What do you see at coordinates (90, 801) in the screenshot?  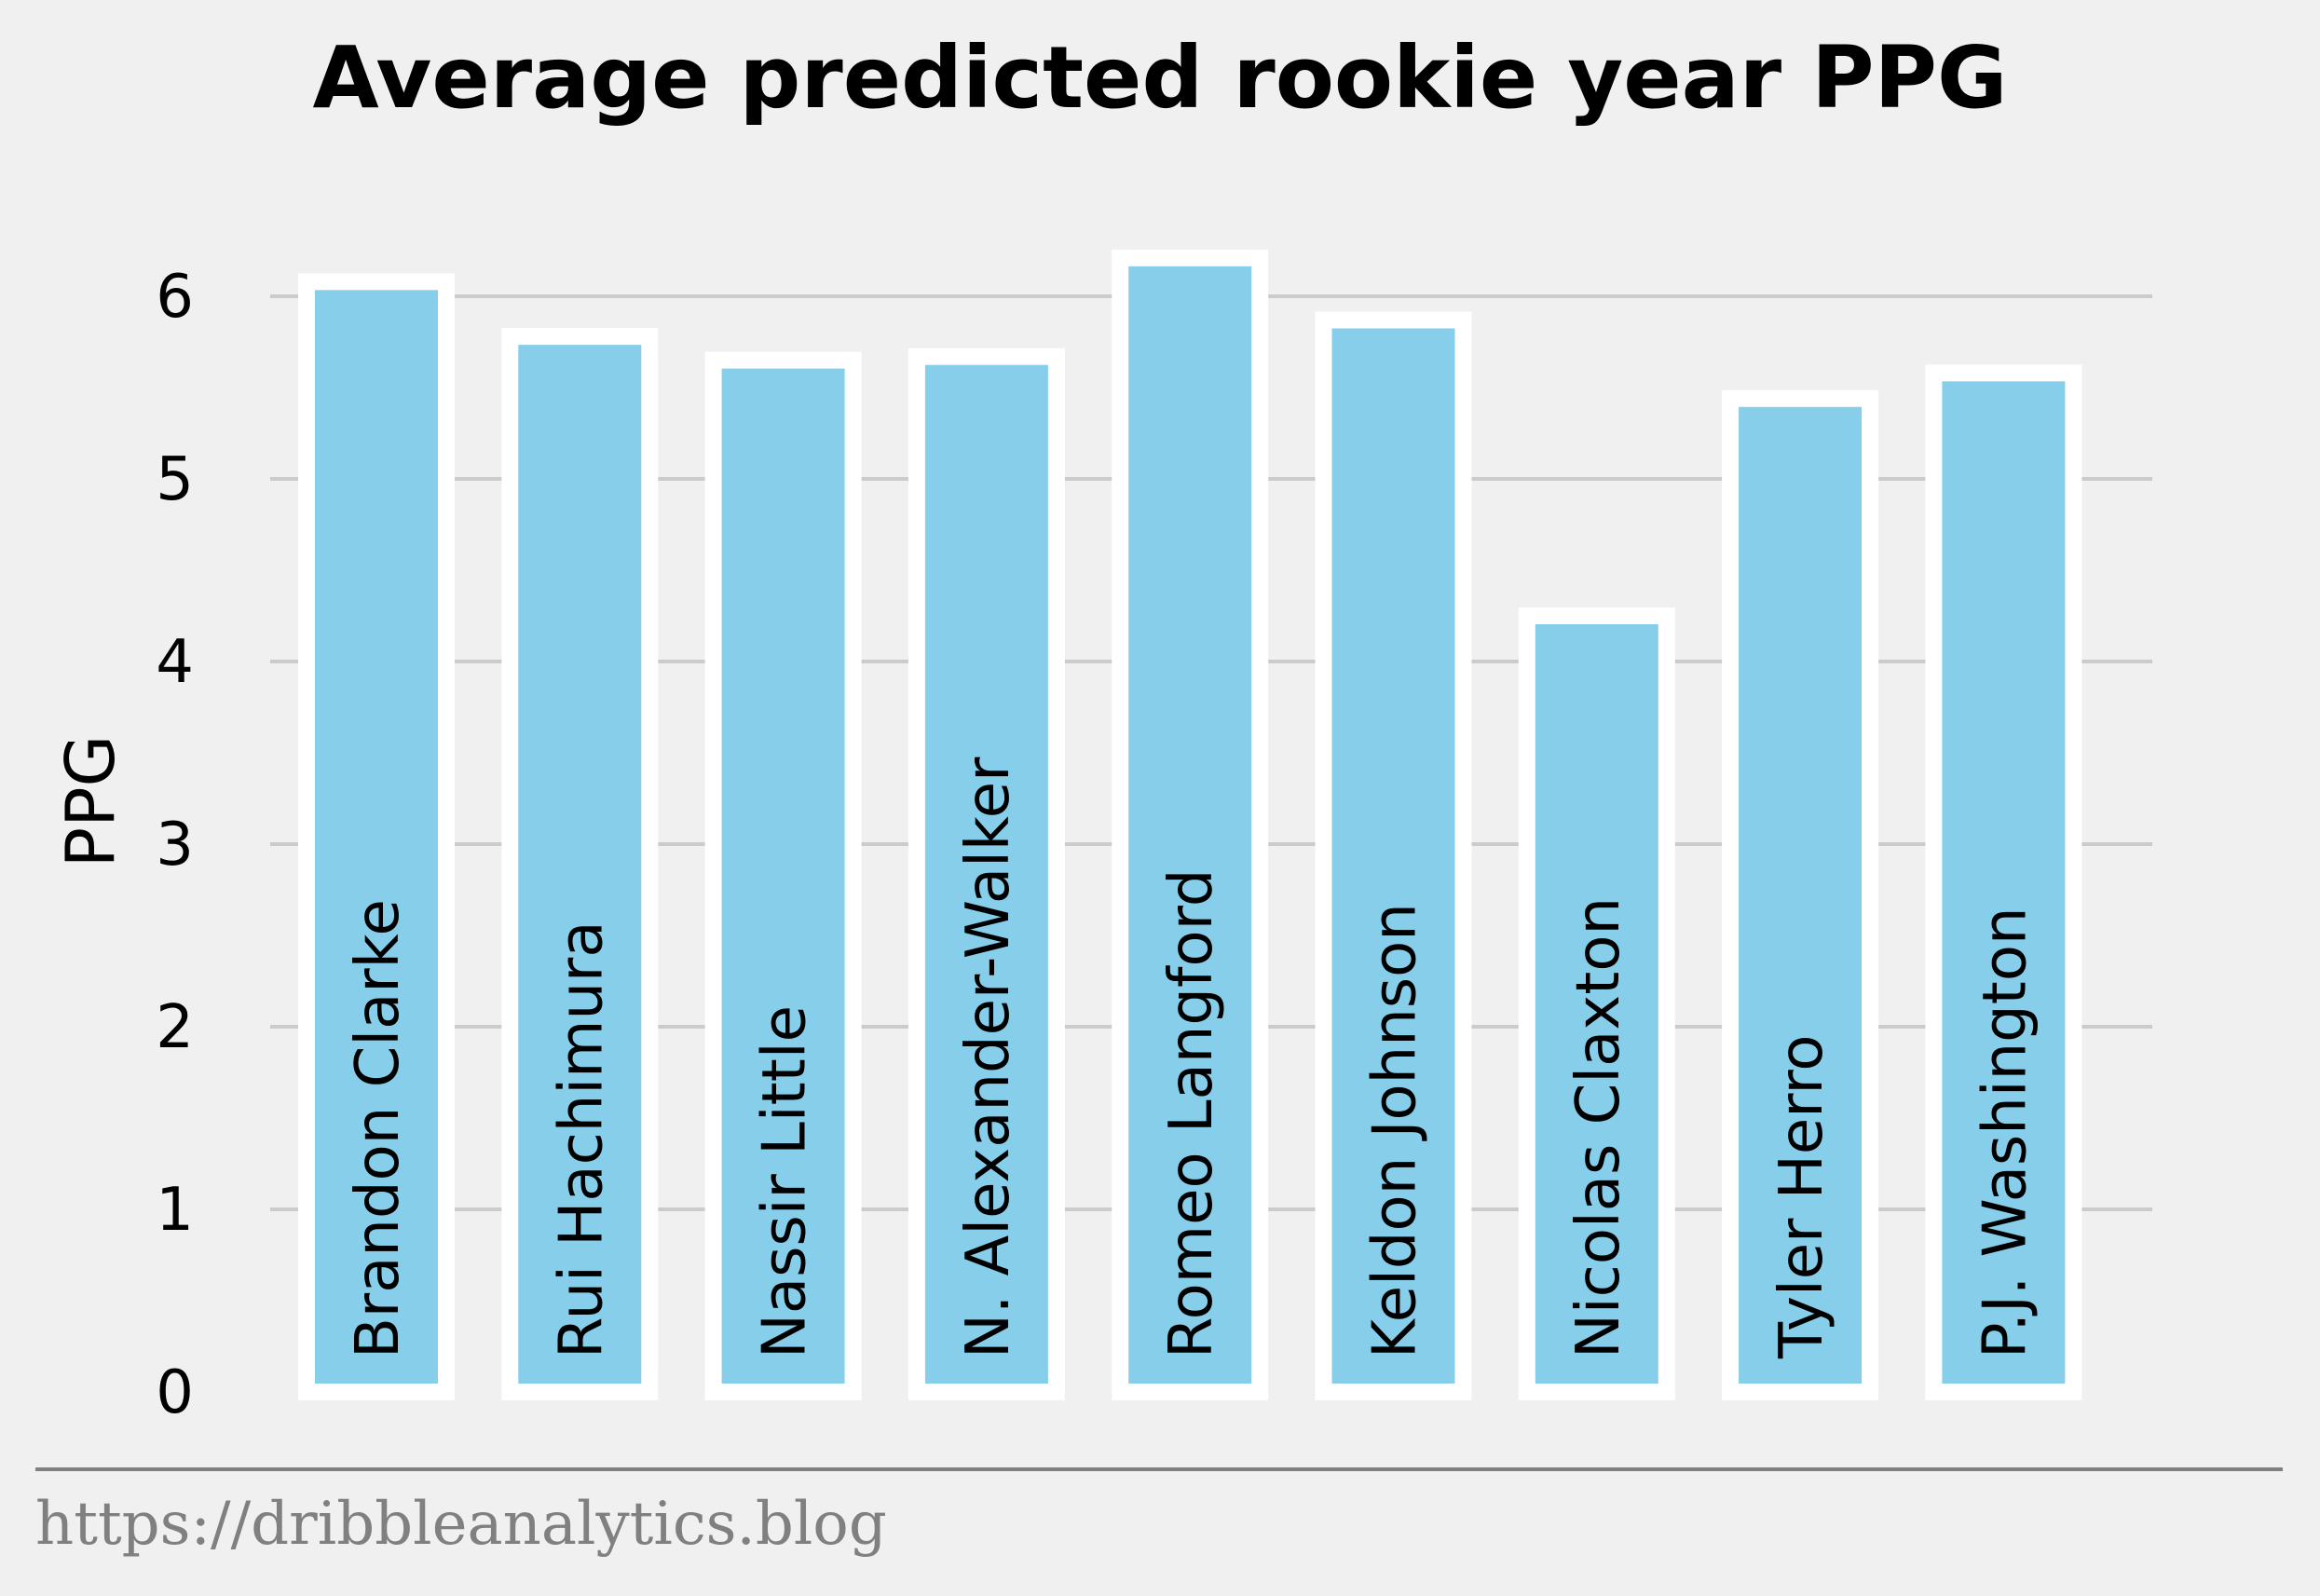 I see `y-axis-label: PPG` at bounding box center [90, 801].